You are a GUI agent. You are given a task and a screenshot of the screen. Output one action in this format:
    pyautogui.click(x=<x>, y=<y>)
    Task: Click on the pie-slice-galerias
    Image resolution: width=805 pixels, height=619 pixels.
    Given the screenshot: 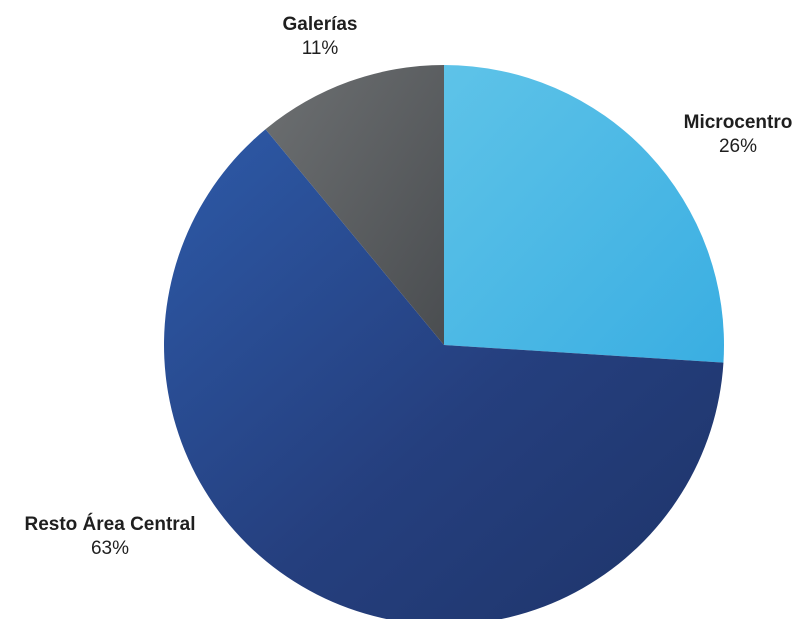 What is the action you would take?
    pyautogui.click(x=354, y=205)
    